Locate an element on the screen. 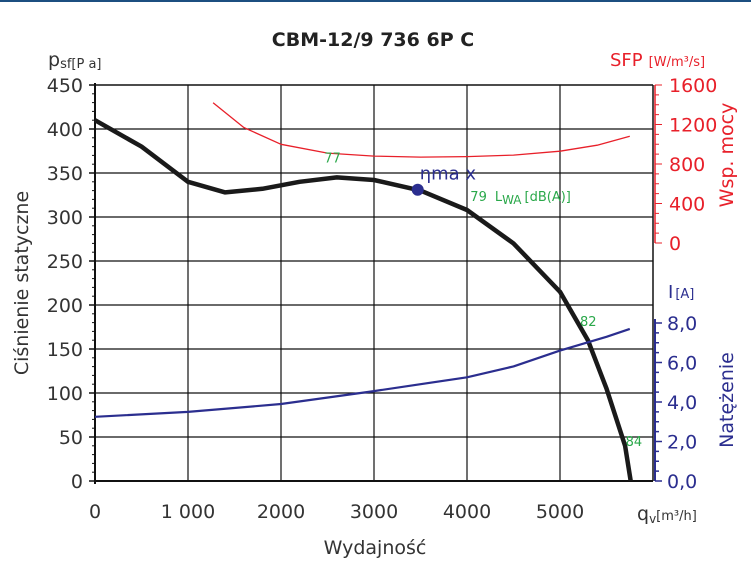 This screenshot has width=751, height=576. sfp-tick-label: 1600 is located at coordinates (693, 86).